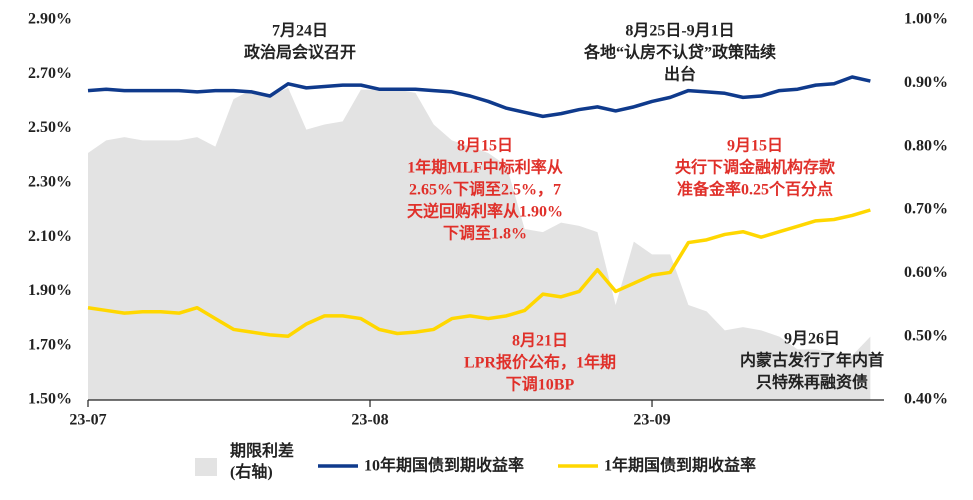  I want to click on y-tick-label: 2.50%, so click(50, 127).